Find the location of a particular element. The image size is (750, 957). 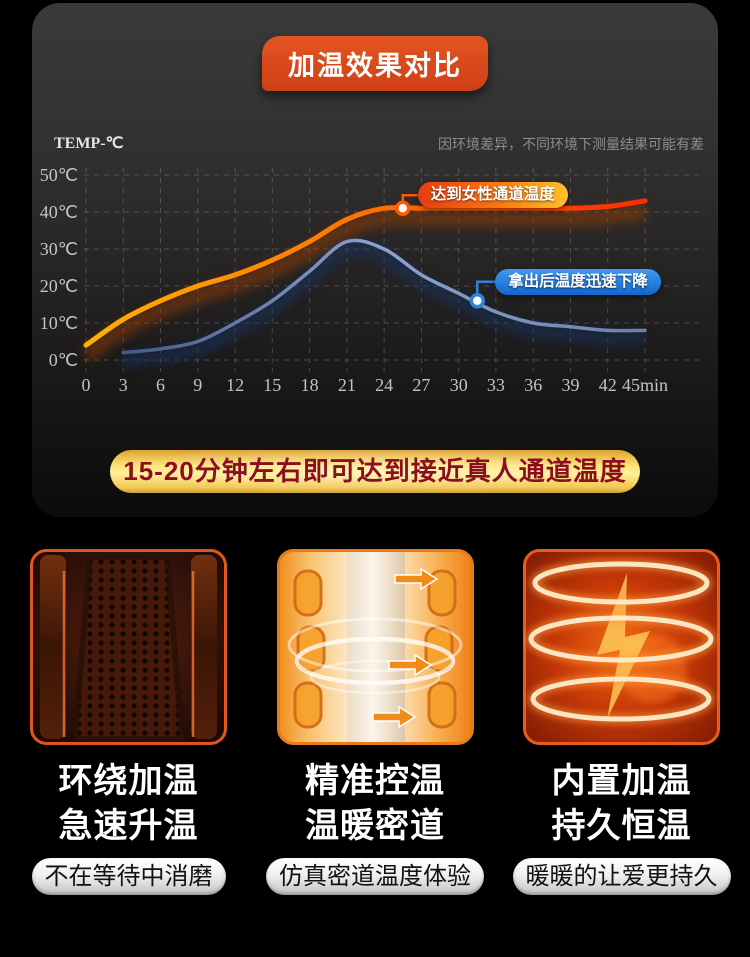

svg-text: 6 is located at coordinates (160, 385).